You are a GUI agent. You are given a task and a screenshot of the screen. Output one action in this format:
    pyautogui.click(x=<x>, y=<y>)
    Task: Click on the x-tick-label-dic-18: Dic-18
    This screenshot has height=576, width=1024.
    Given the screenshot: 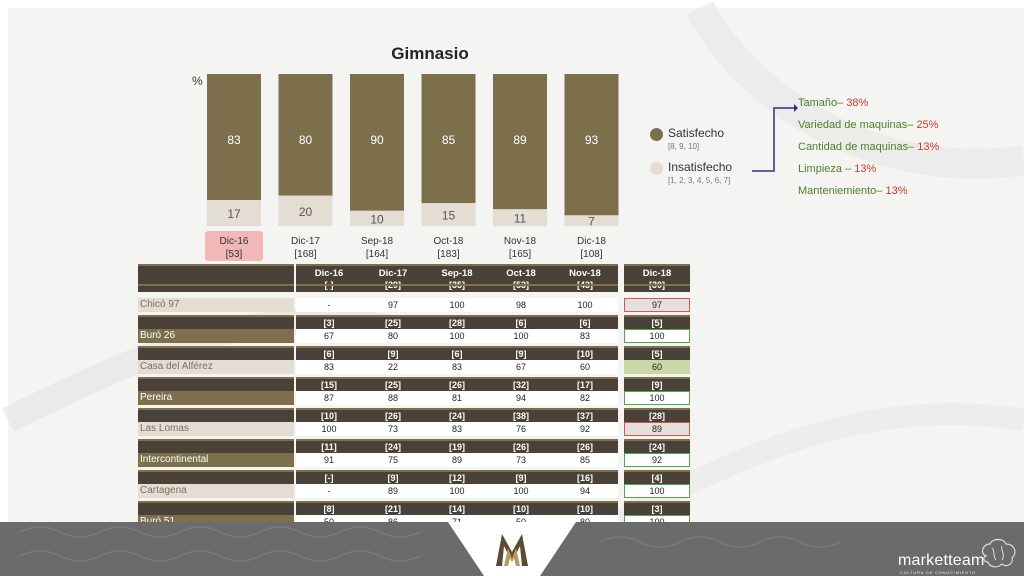 What is the action you would take?
    pyautogui.click(x=591, y=241)
    